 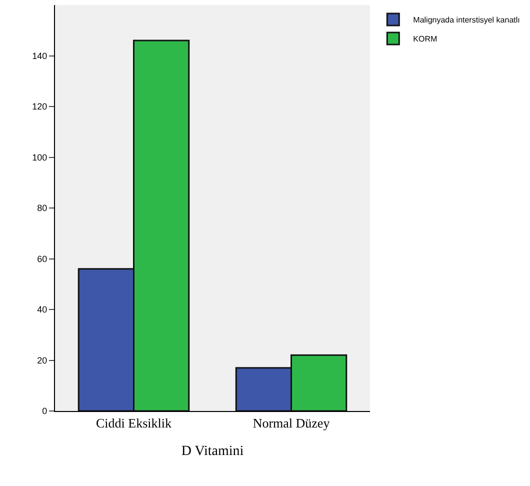 What do you see at coordinates (40, 107) in the screenshot?
I see `y-tick-label: 120` at bounding box center [40, 107].